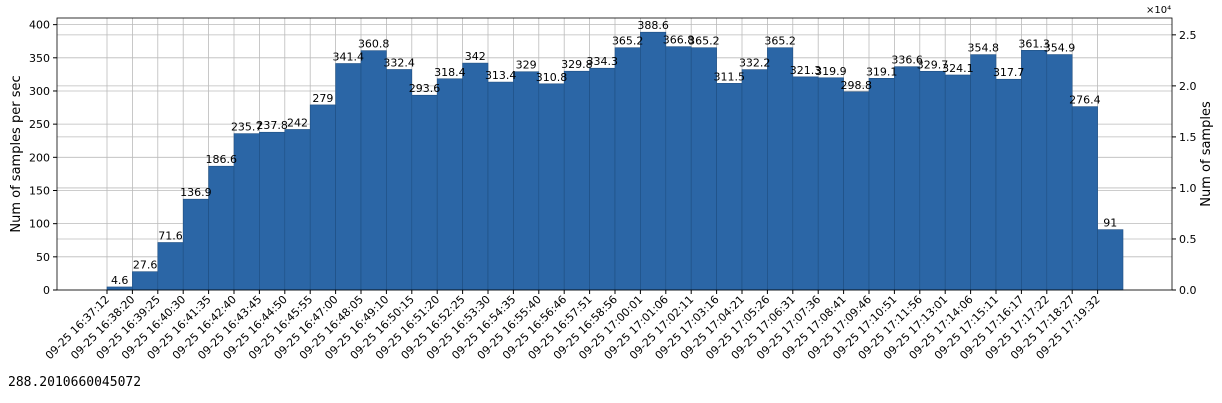 The height and width of the screenshot is (403, 1222). Describe the element at coordinates (1034, 43) in the screenshot. I see `value-label: 361.3` at that location.